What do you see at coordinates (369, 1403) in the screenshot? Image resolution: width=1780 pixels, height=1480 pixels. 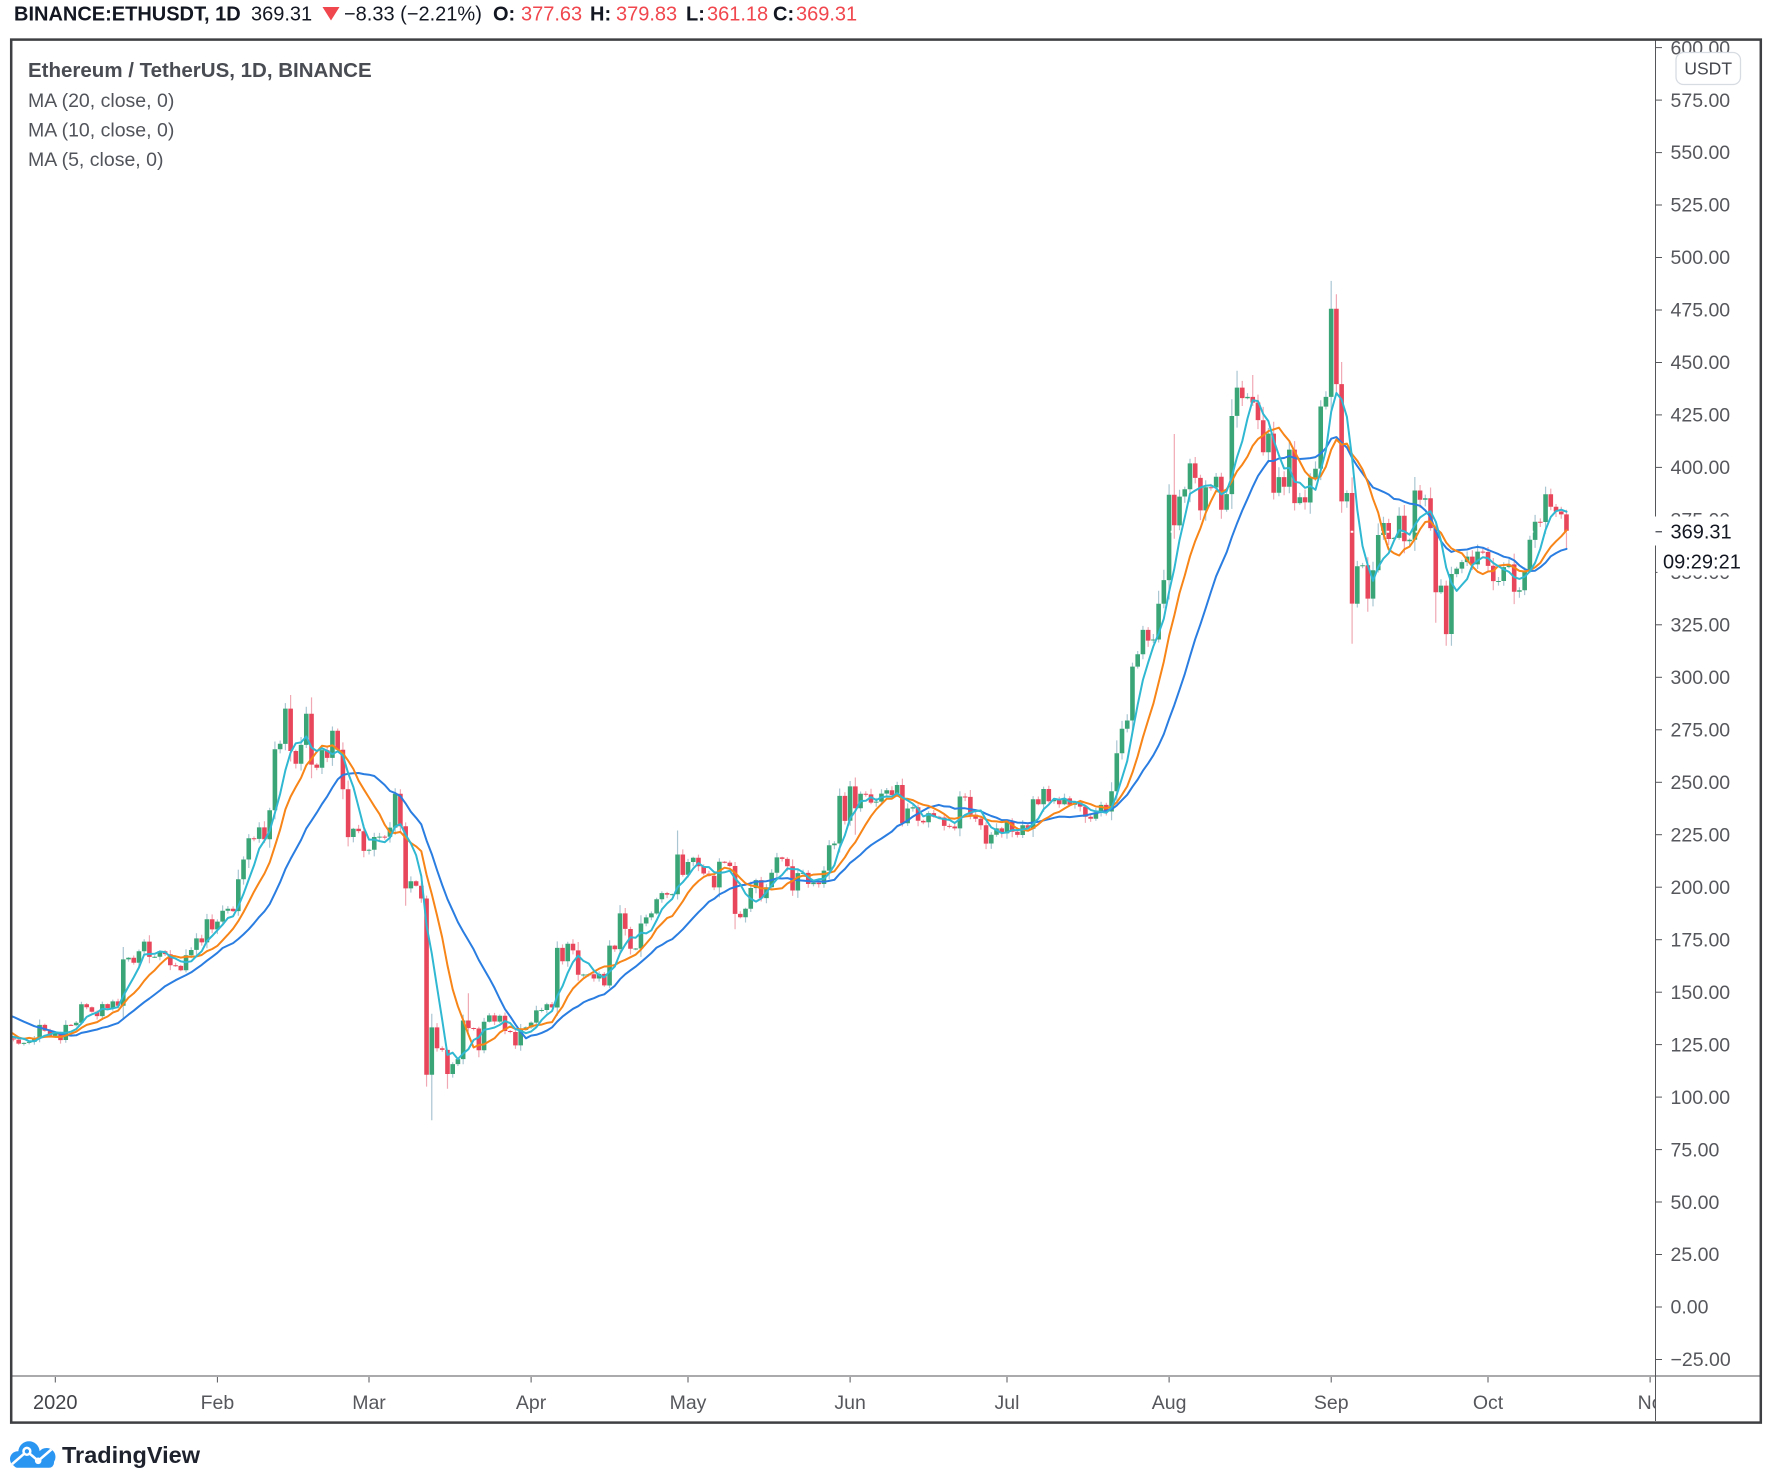 I see `svg-text: Mar` at bounding box center [369, 1403].